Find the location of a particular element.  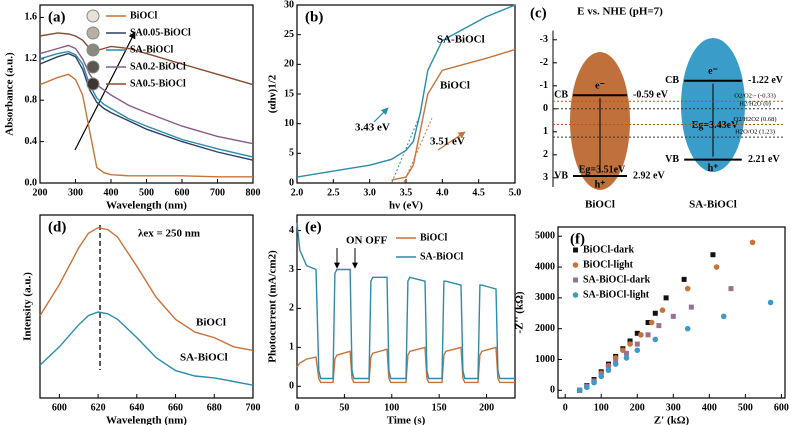

legend-label: SA0.2-BiOCl is located at coordinates (158, 66).